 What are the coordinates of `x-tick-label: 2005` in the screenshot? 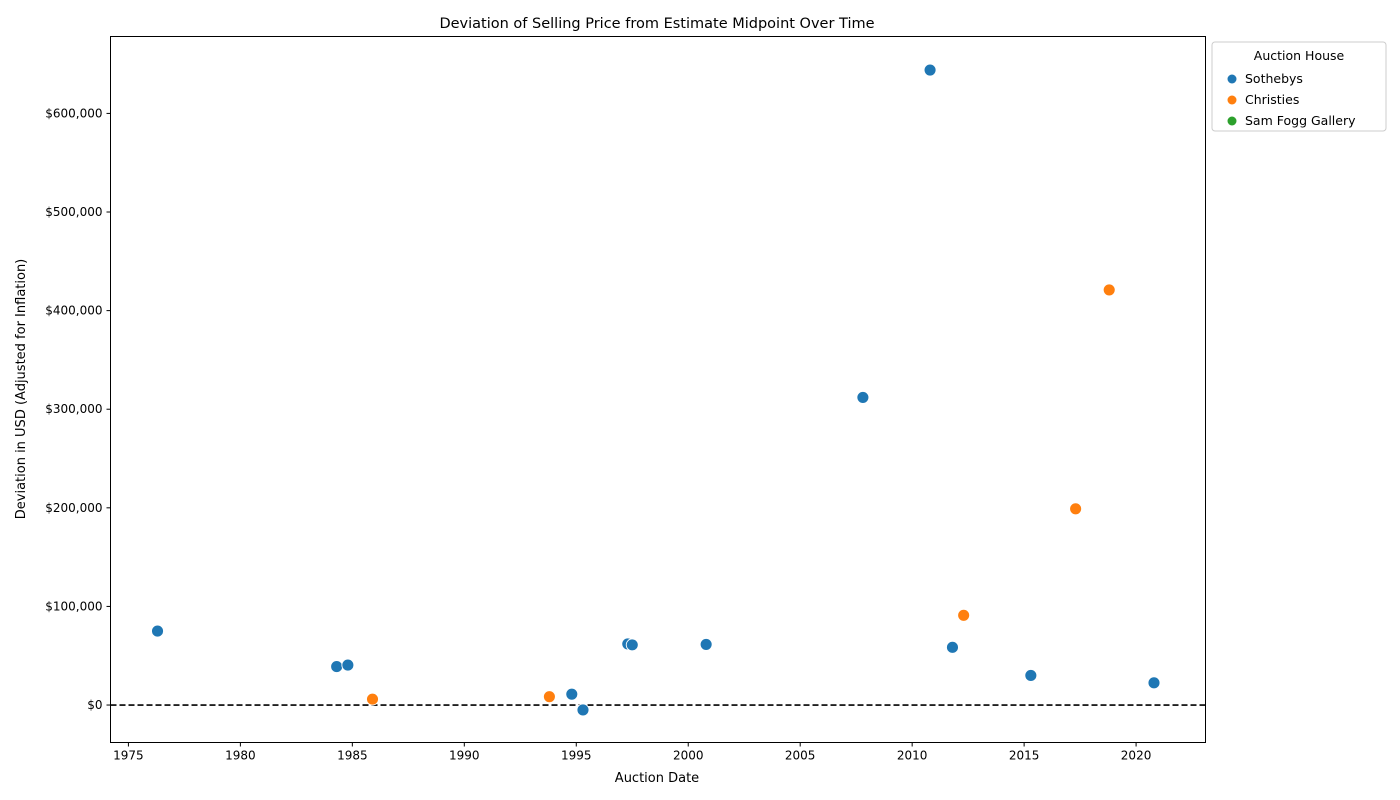 It's located at (800, 756).